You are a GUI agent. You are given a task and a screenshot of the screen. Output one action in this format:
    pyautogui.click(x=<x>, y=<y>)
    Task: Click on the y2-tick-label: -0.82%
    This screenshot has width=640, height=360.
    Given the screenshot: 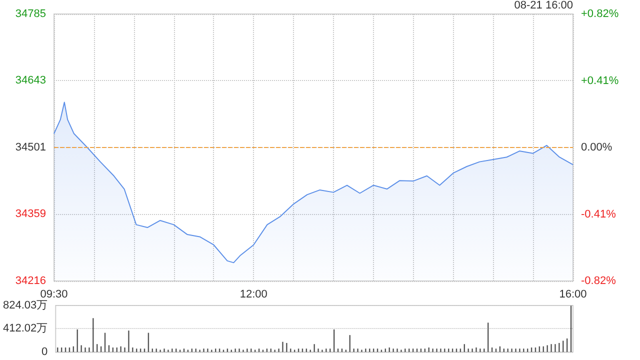 What is the action you would take?
    pyautogui.click(x=598, y=281)
    